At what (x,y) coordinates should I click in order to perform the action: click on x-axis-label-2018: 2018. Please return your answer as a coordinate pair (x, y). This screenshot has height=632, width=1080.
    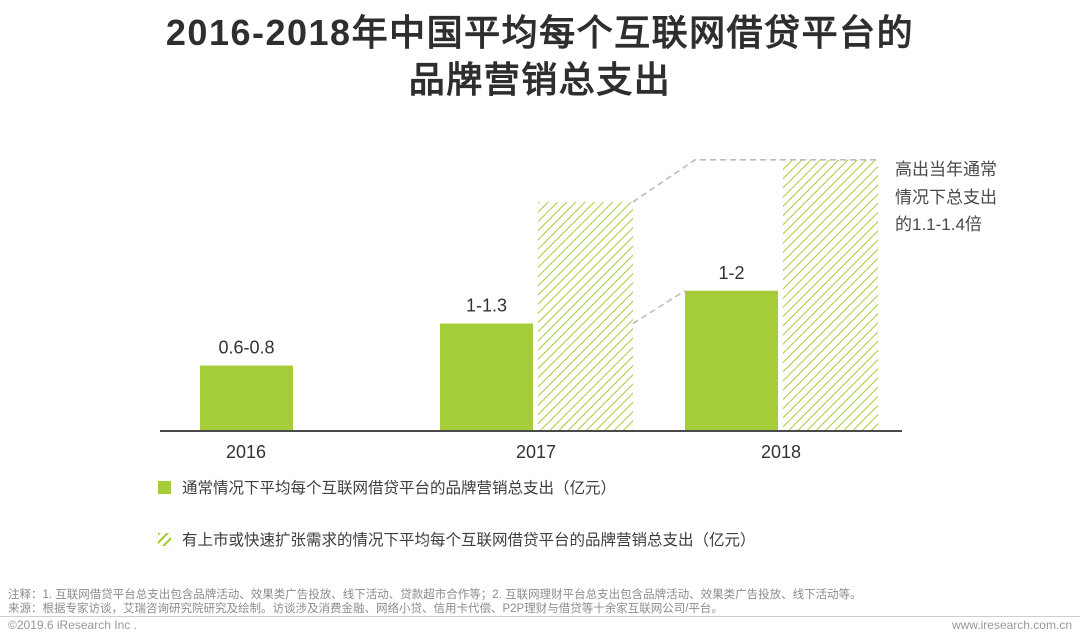
    Looking at the image, I should click on (781, 452).